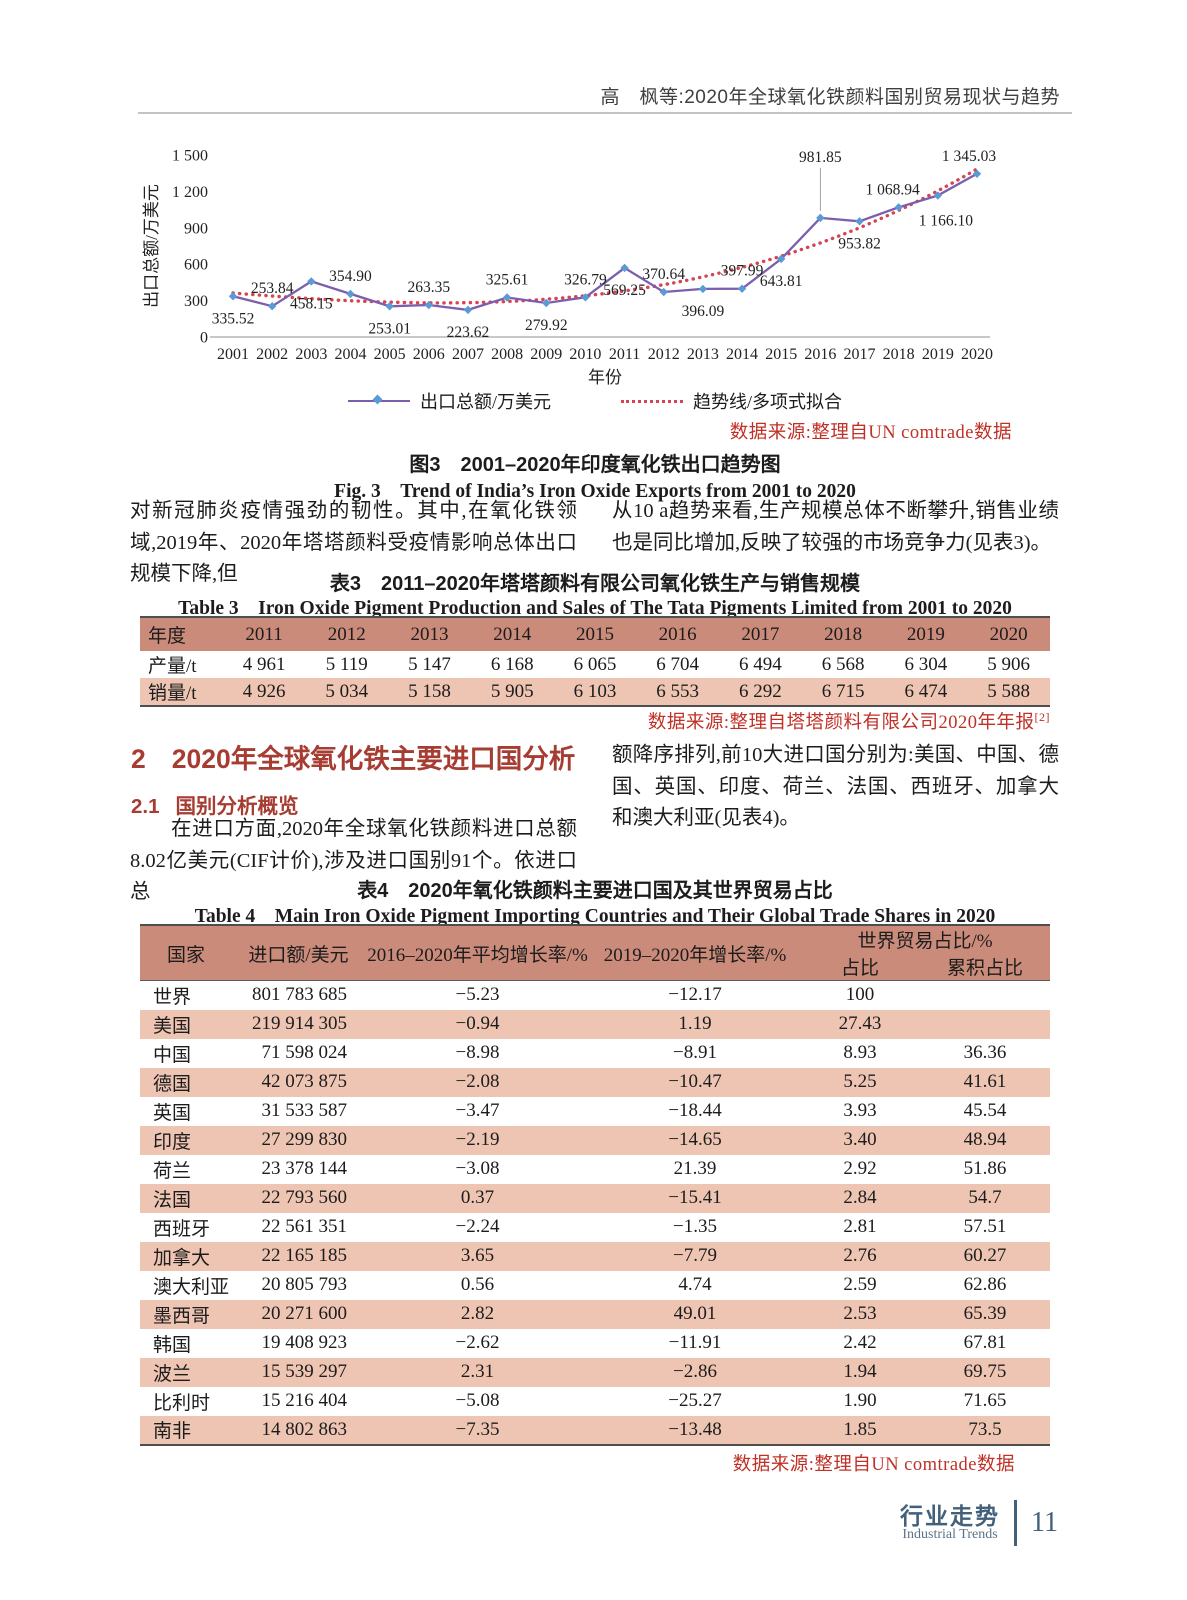  I want to click on table3-source-text: 数据来源:整理自塔塔颜料有限公司2020年年报, so click(841, 723).